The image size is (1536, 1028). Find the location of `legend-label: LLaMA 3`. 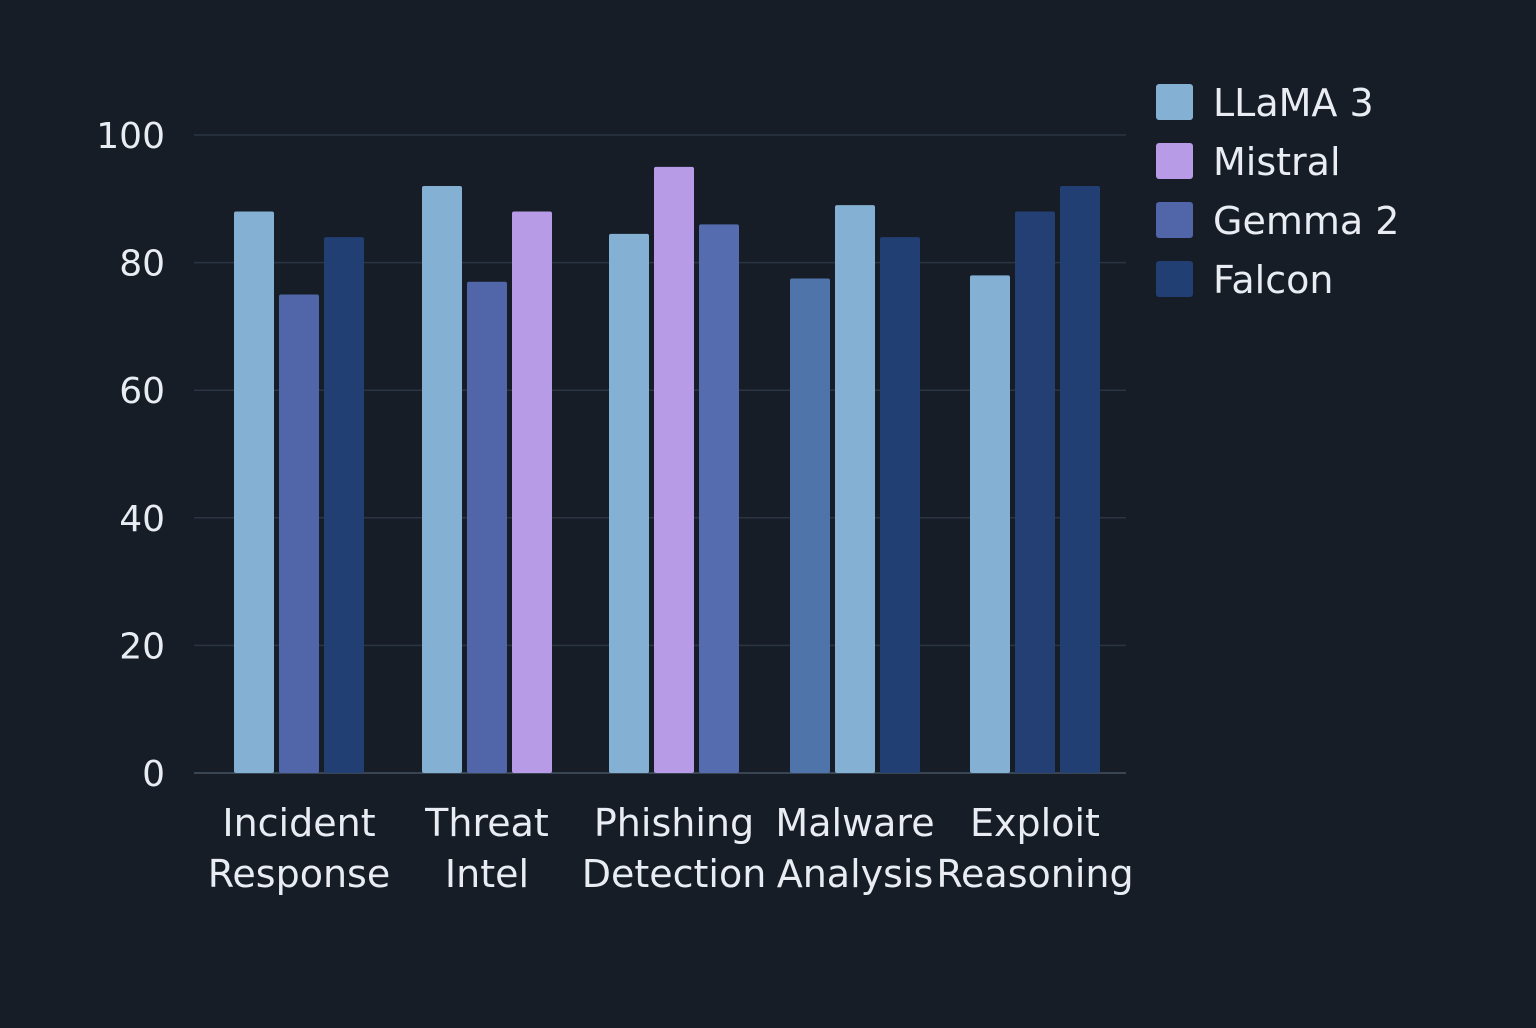

legend-label: LLaMA 3 is located at coordinates (1293, 103).